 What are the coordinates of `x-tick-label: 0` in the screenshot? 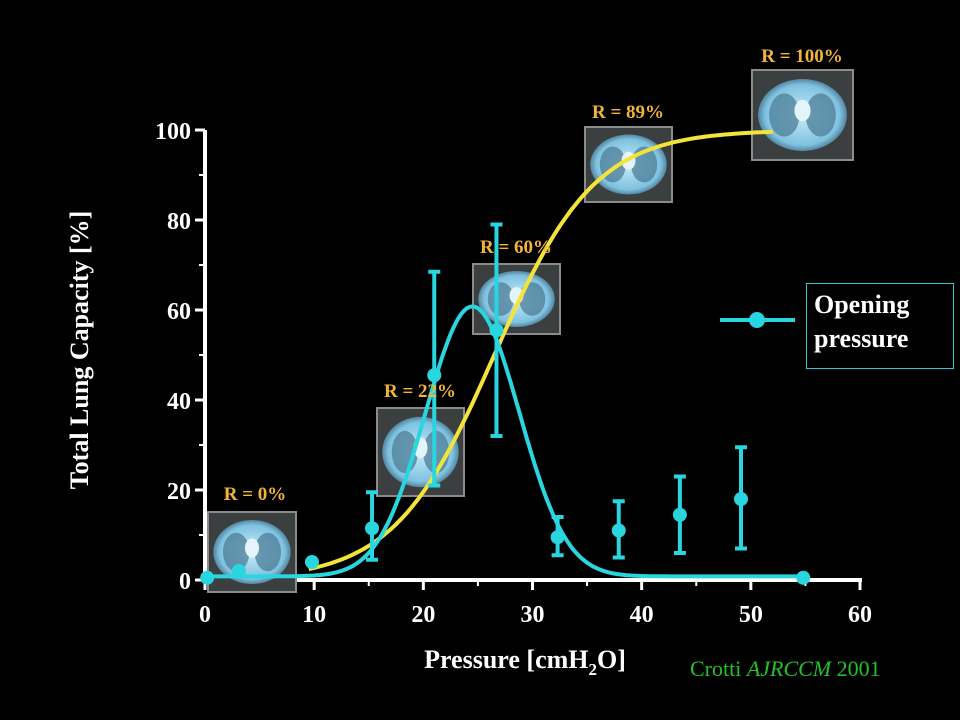 It's located at (205, 615).